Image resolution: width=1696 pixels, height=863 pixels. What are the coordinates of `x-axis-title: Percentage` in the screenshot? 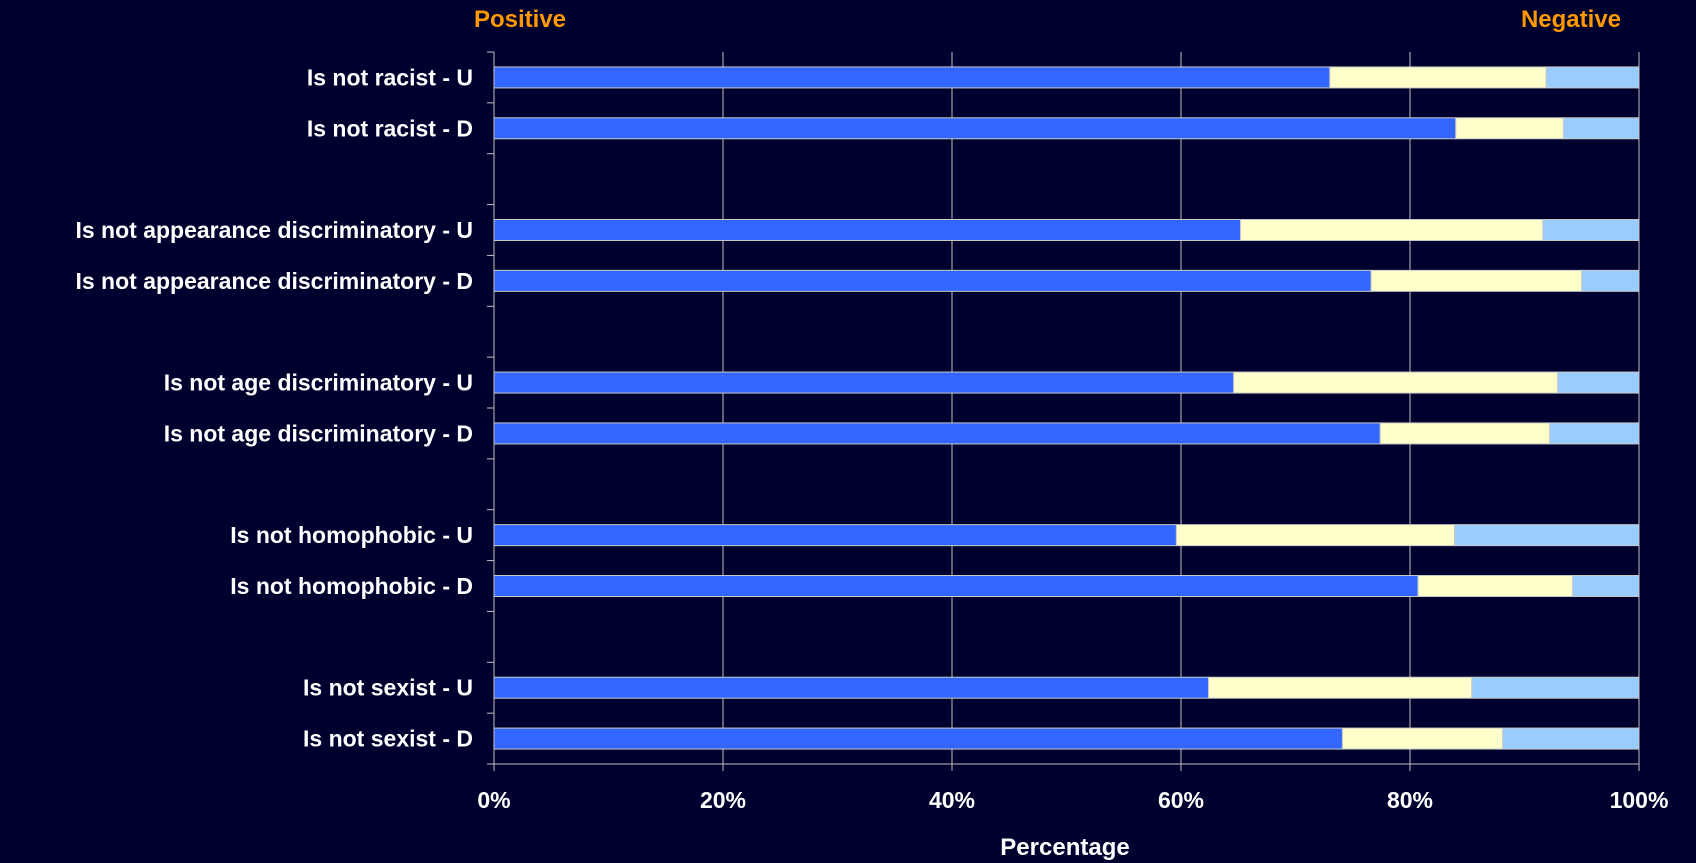 It's located at (1064, 847).